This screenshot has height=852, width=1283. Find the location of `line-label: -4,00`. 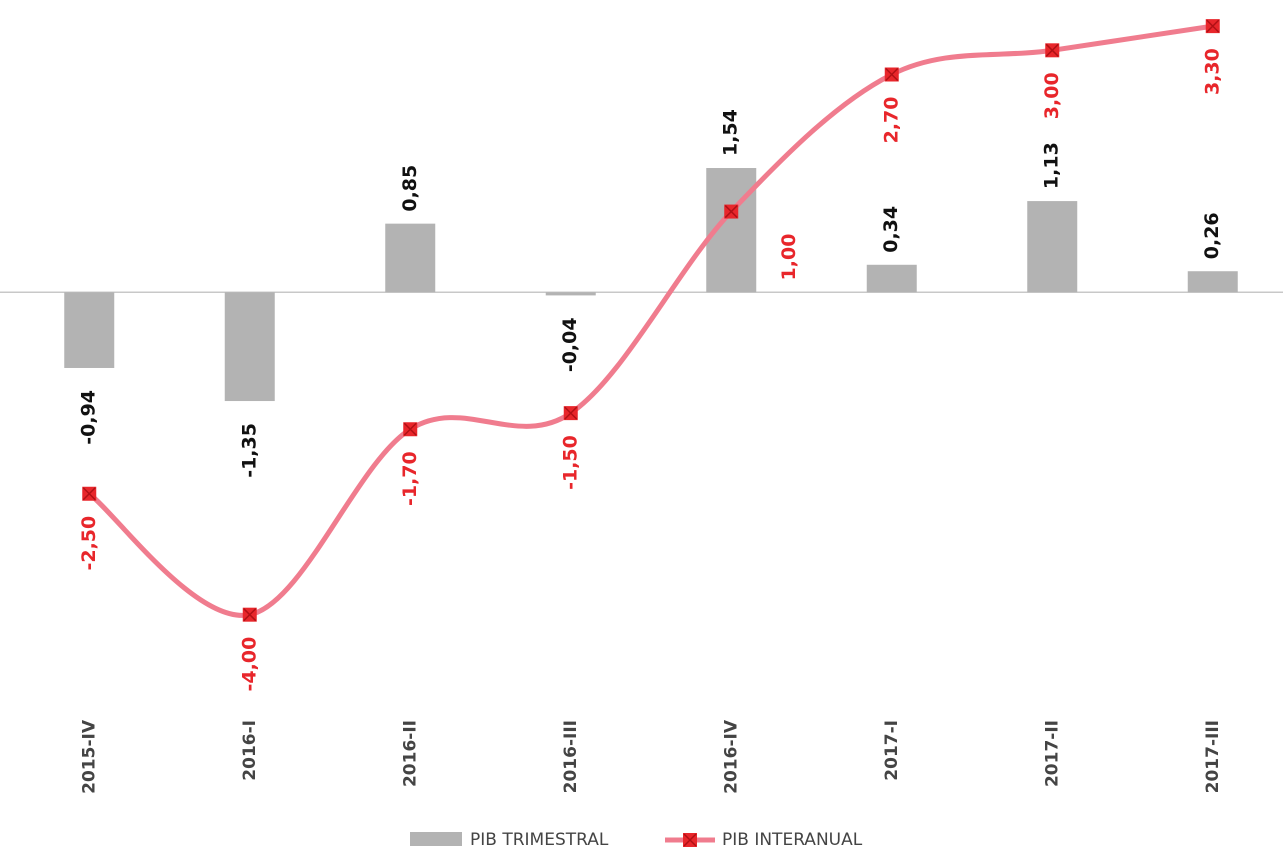

line-label: -4,00 is located at coordinates (249, 664).